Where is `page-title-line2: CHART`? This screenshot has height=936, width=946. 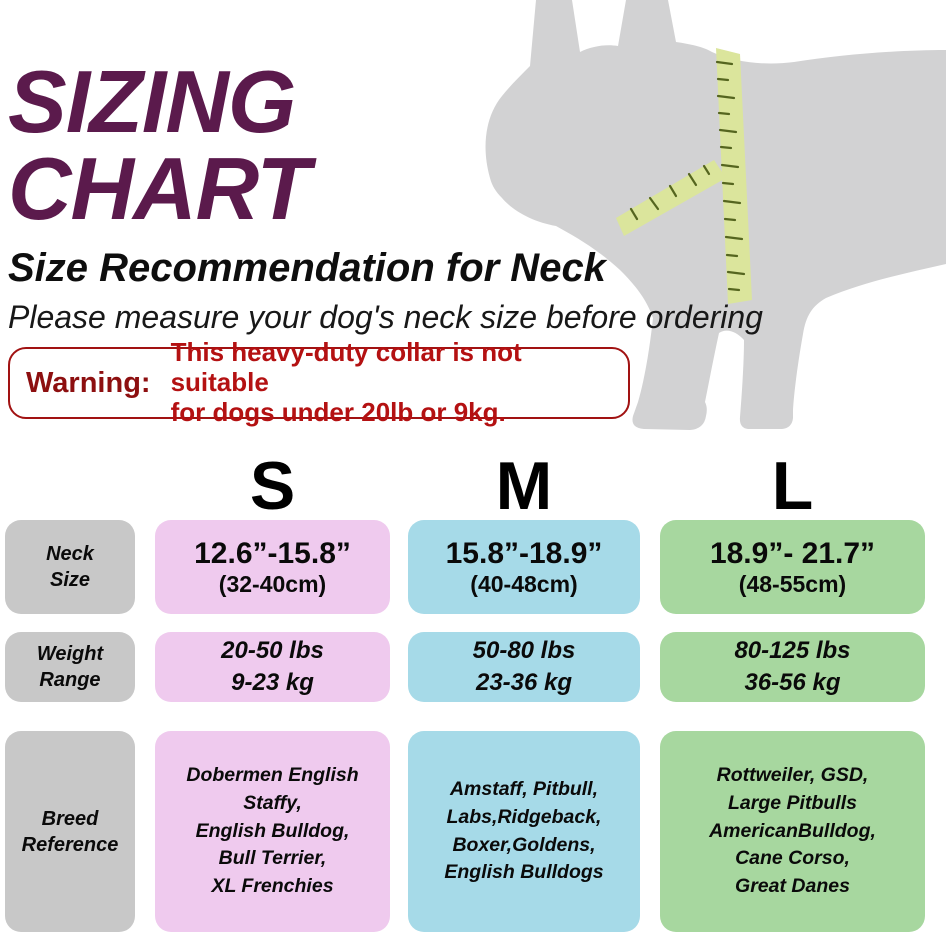 page-title-line2: CHART is located at coordinates (159, 188).